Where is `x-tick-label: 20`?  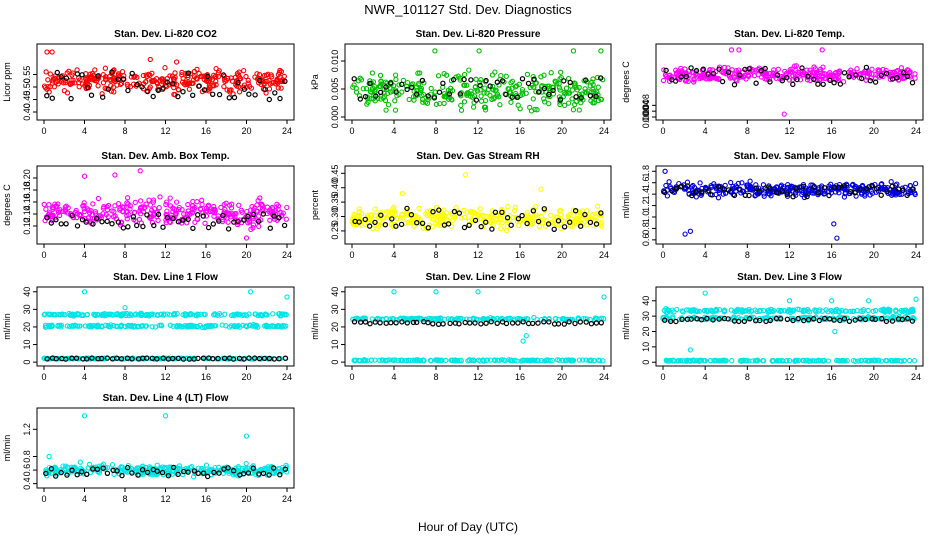 x-tick-label: 20 is located at coordinates (562, 131).